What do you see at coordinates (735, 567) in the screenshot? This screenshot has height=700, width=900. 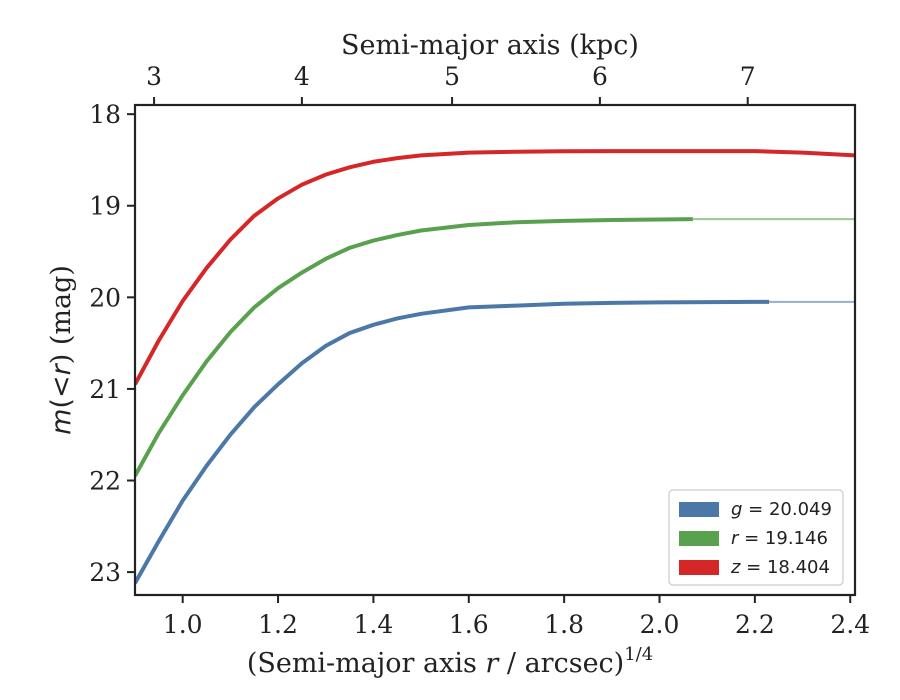 I see `legend-label-var: z` at bounding box center [735, 567].